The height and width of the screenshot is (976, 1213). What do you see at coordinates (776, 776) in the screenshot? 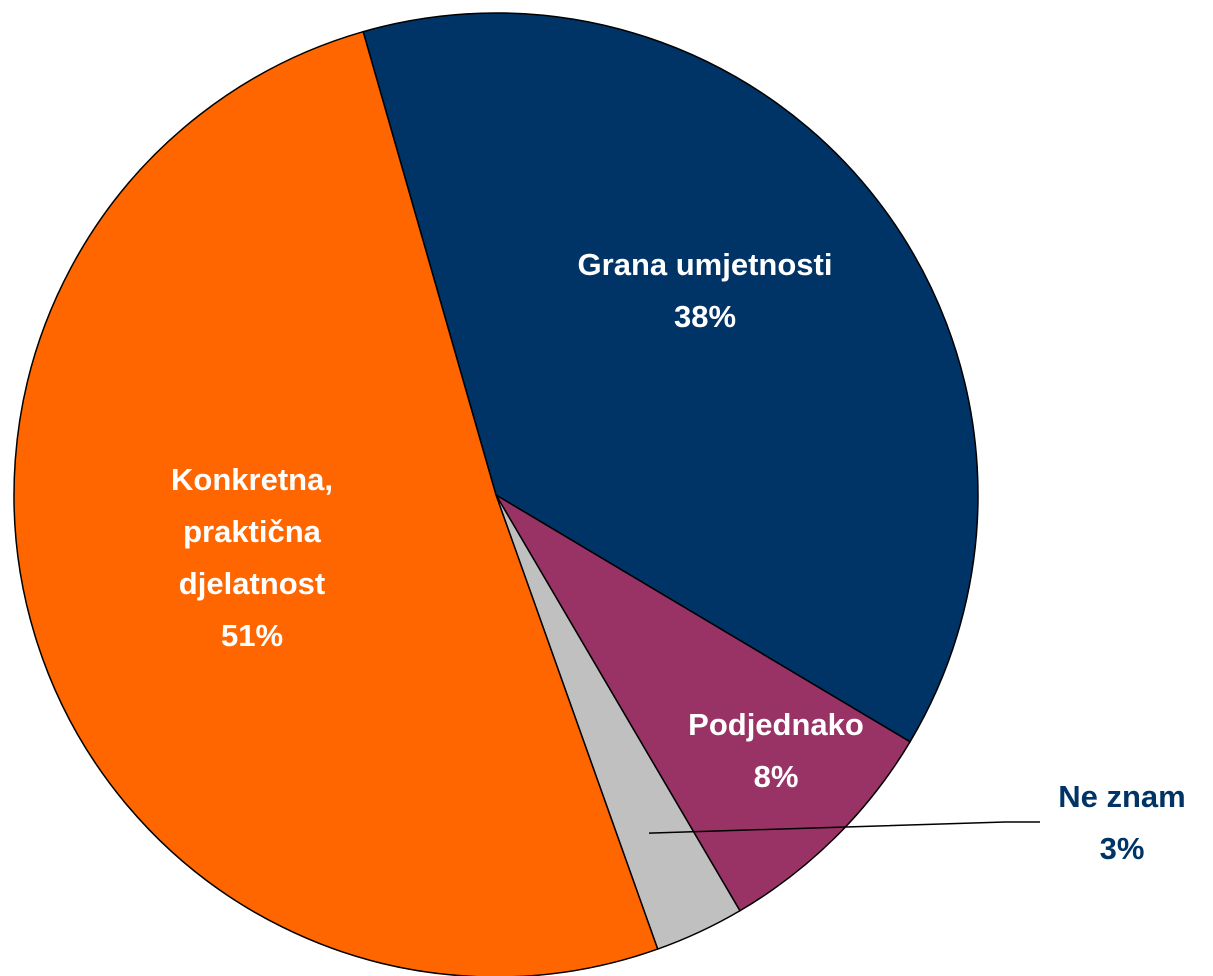
I see `slice-value: 8%` at bounding box center [776, 776].